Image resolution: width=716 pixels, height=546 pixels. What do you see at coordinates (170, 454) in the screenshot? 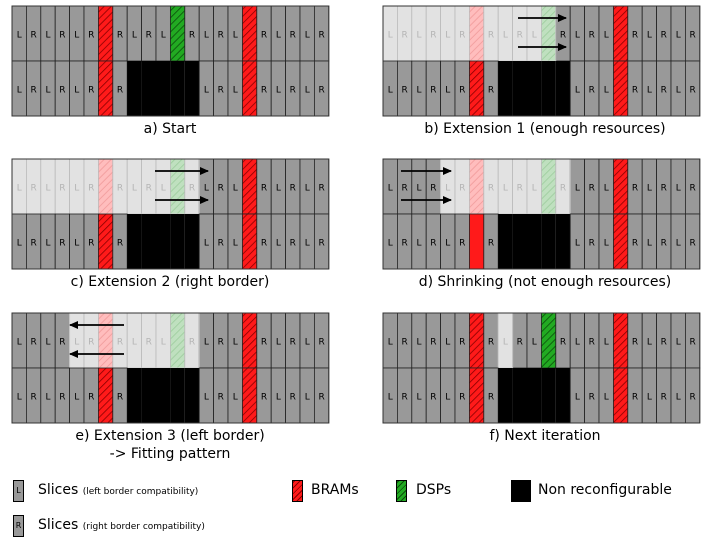
I see `panel-e-caption-line2: -> Fitting pattern` at bounding box center [170, 454].